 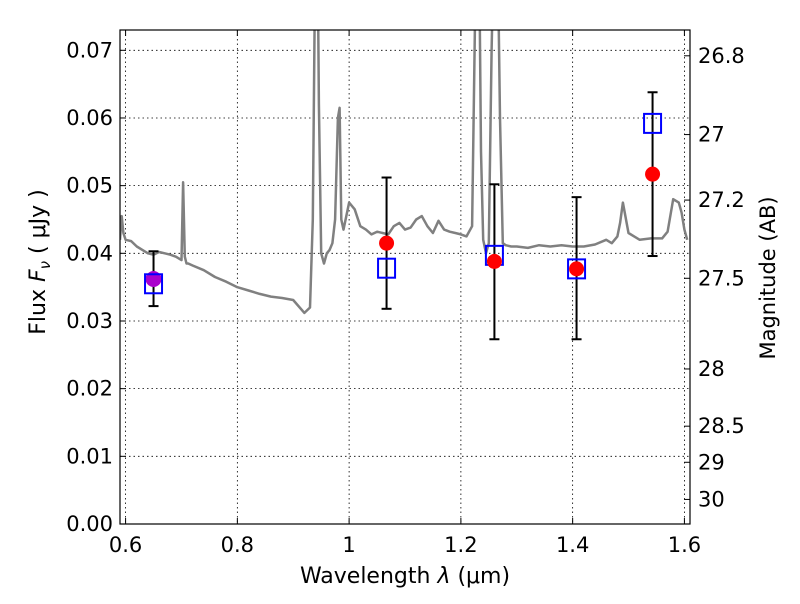 What do you see at coordinates (711, 369) in the screenshot?
I see `magnitude-tick-label: 28` at bounding box center [711, 369].